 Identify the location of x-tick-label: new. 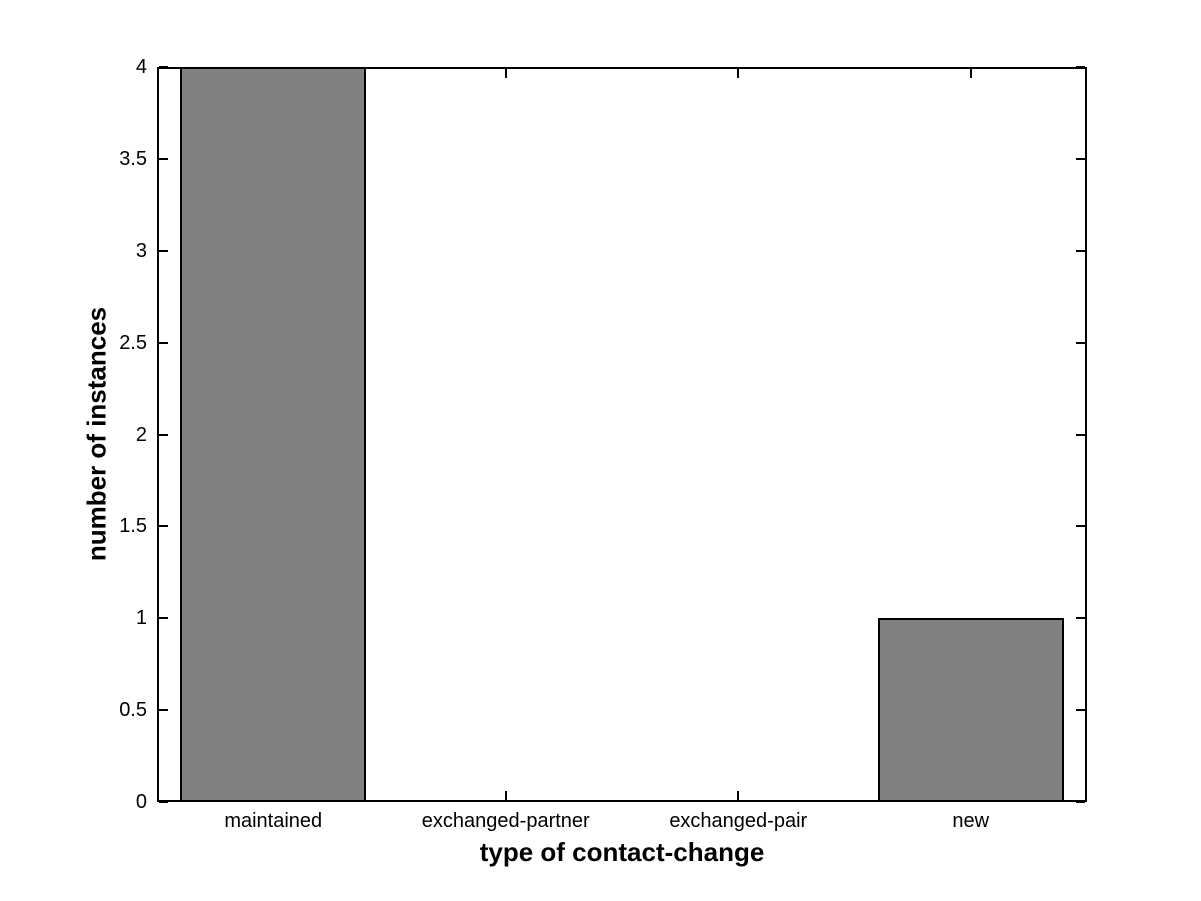
(971, 821).